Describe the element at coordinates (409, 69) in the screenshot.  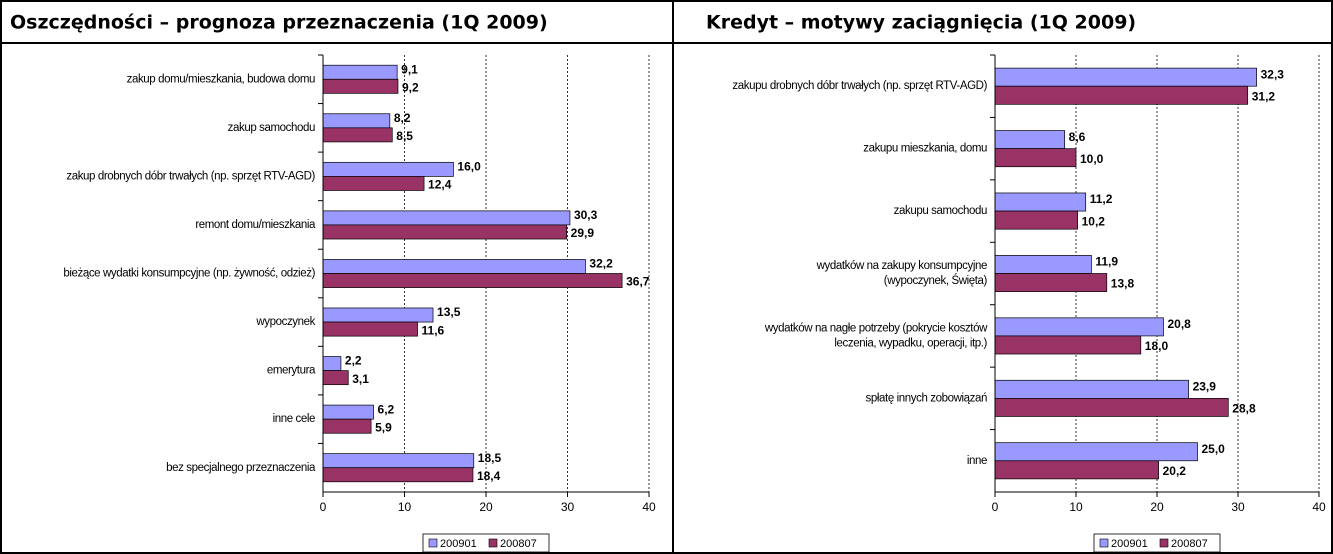
I see `value-label: 9,1` at that location.